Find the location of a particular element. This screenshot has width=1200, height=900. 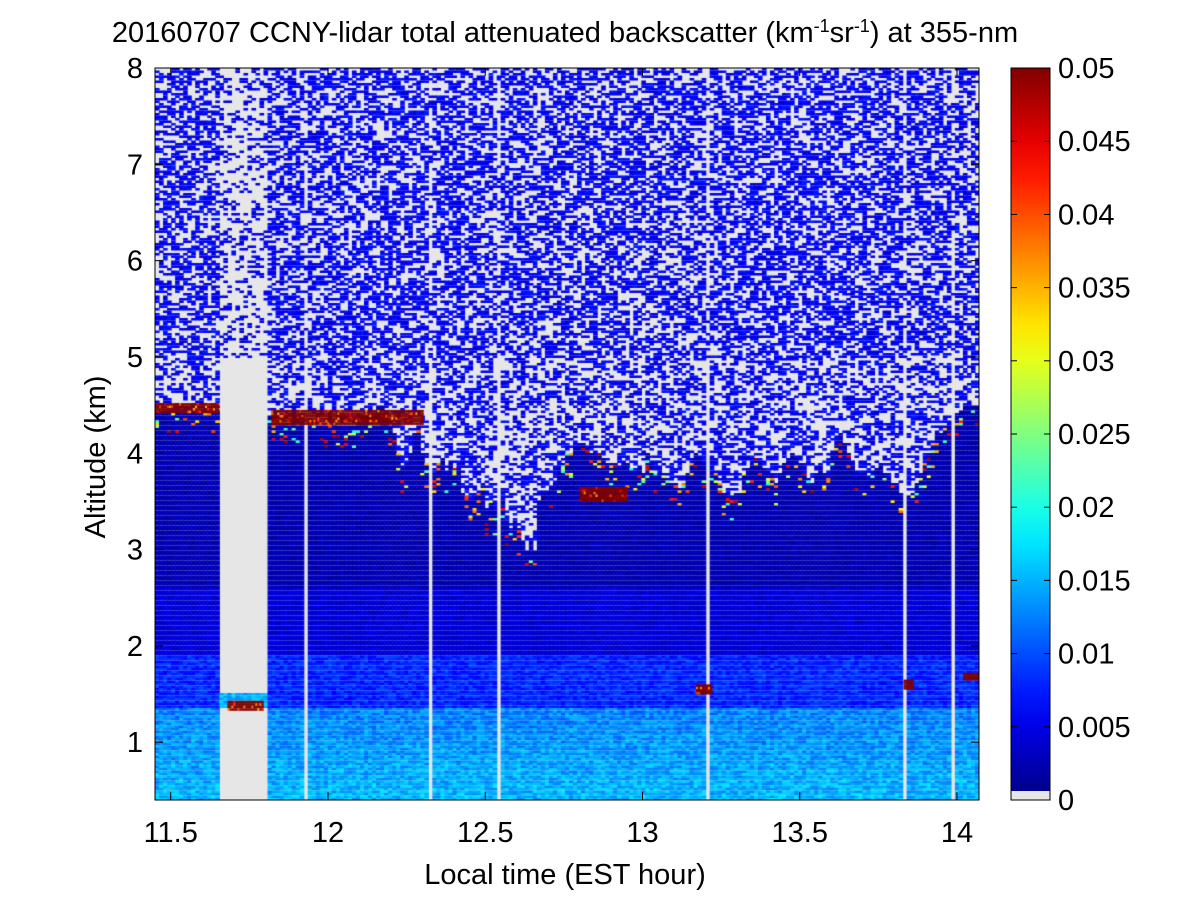

colorbar-tick-label: 0.015 is located at coordinates (1094, 581).